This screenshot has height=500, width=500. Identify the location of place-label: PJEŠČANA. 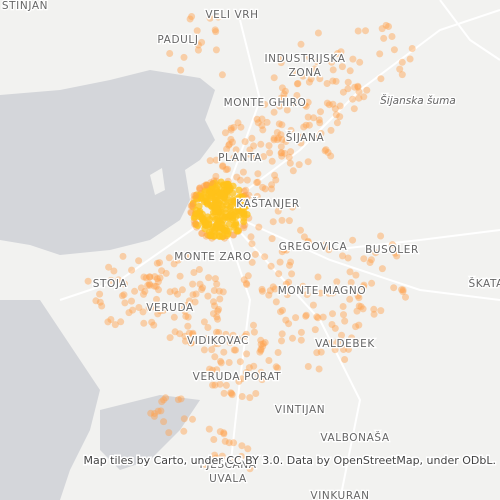
(227, 464).